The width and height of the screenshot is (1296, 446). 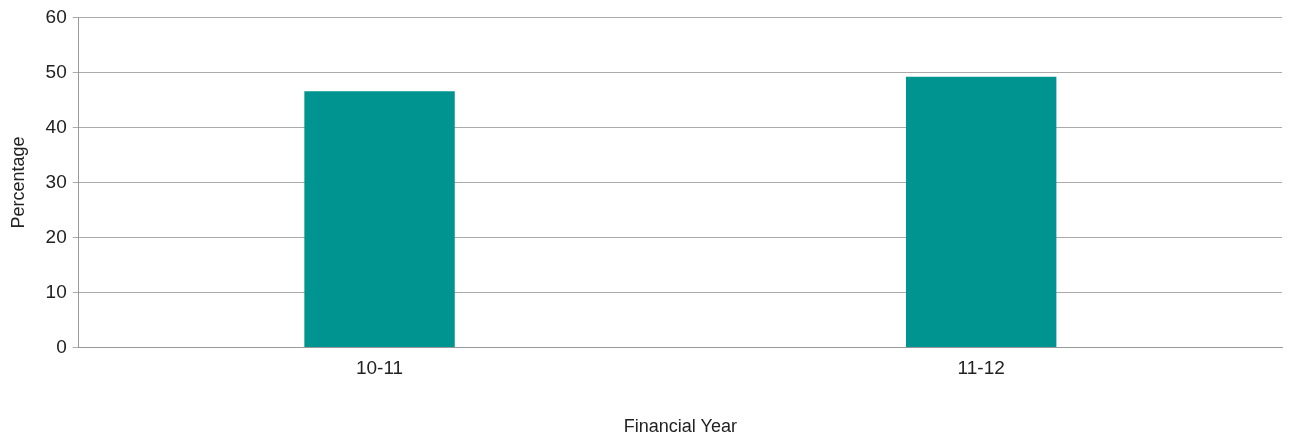 What do you see at coordinates (56, 291) in the screenshot?
I see `y-tick-label: 10` at bounding box center [56, 291].